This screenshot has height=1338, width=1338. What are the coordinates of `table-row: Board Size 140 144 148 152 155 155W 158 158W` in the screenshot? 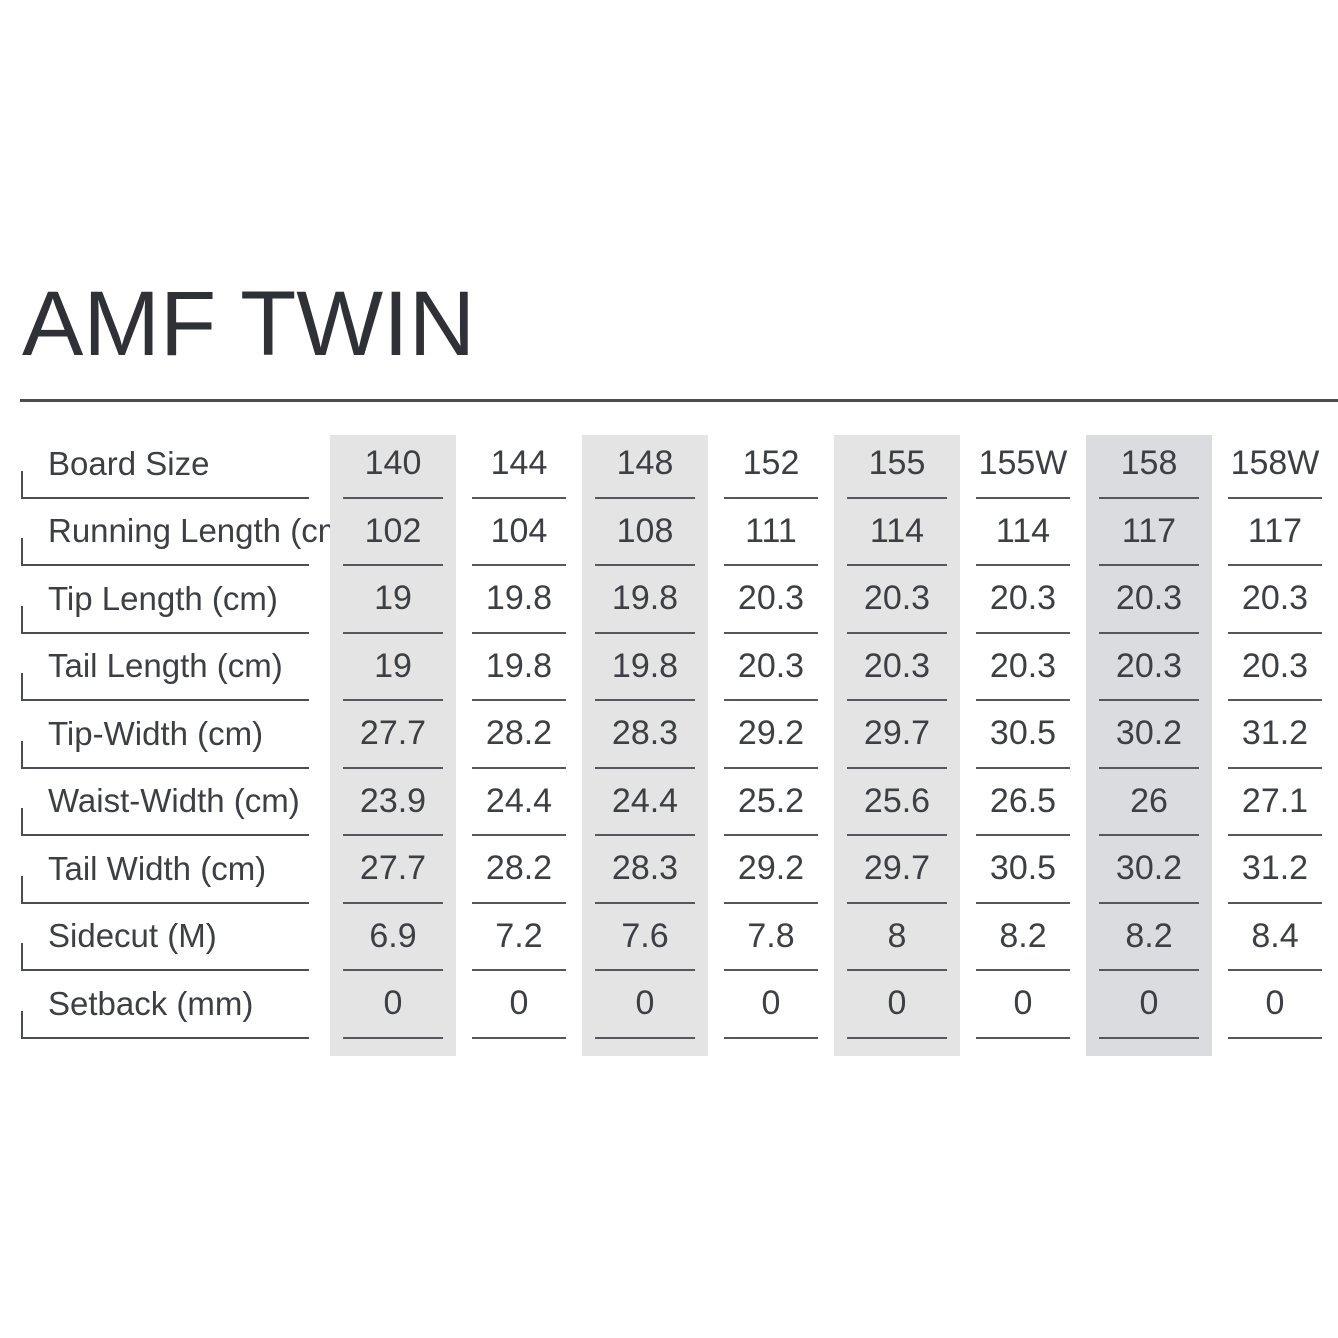 It's located at (679, 469).